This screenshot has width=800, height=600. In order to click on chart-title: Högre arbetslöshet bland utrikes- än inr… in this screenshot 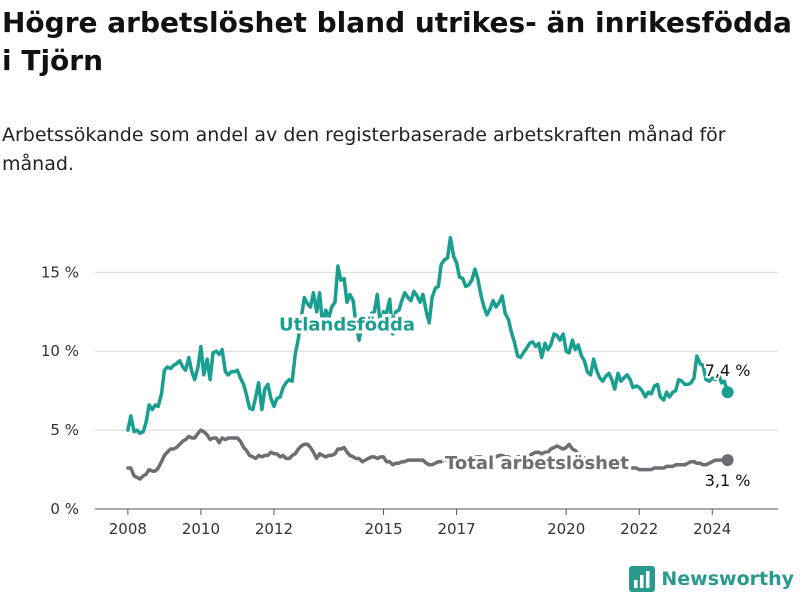, I will do `click(397, 41)`.